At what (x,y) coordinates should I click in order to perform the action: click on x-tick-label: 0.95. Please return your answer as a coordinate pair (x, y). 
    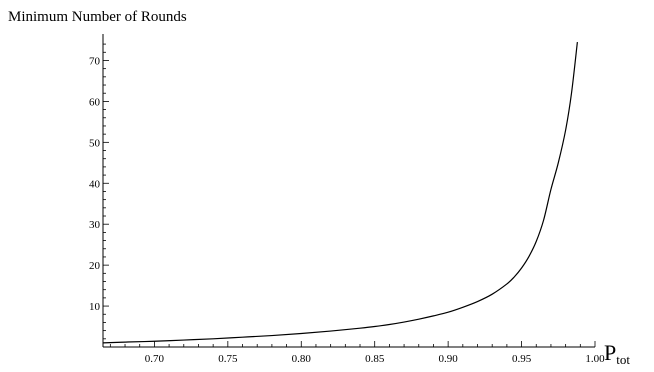
    Looking at the image, I should click on (522, 359).